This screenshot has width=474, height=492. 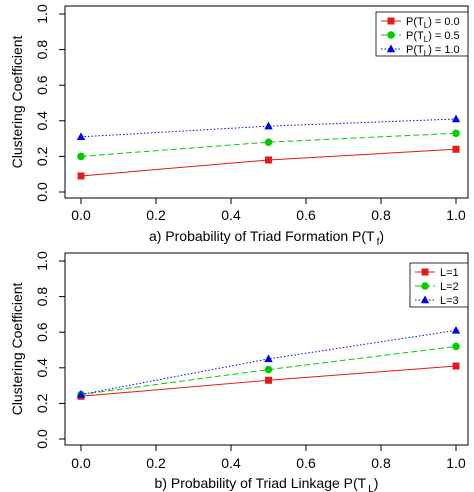 I want to click on x-tick-label-a-5: 1.0, so click(x=456, y=215).